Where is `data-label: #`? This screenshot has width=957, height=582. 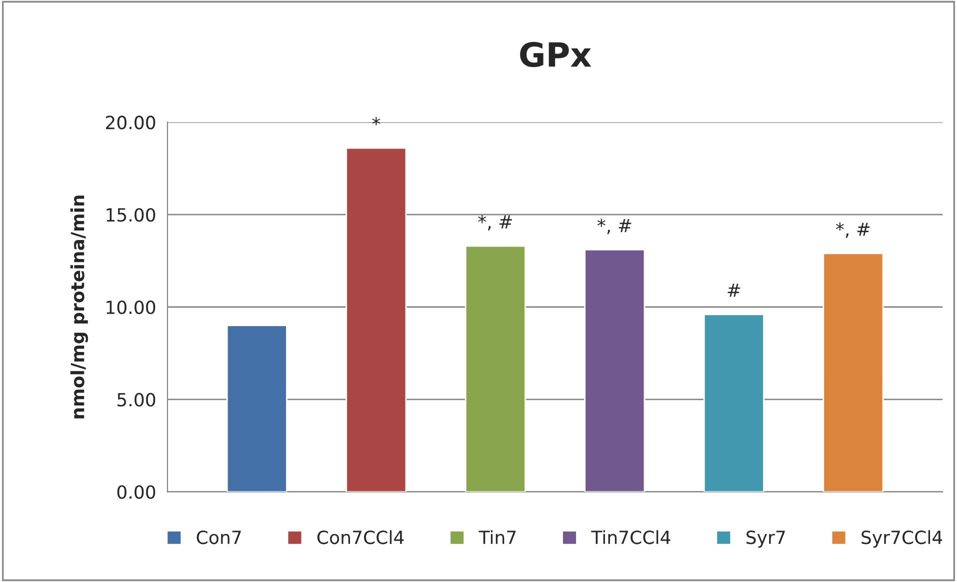
data-label: # is located at coordinates (734, 290).